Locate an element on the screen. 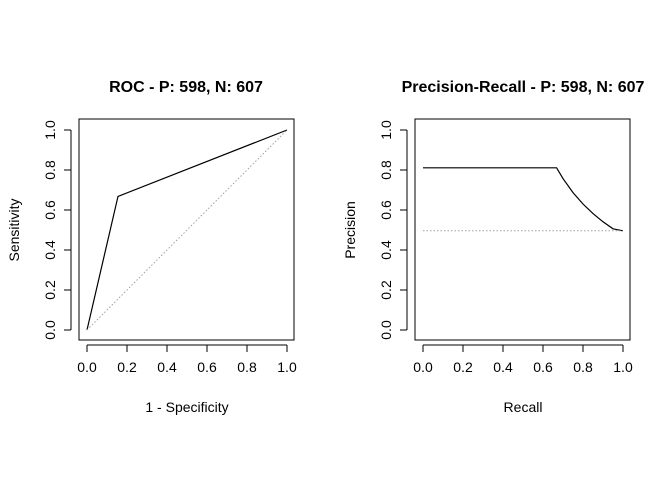 The height and width of the screenshot is (480, 672). chart-title: ROC - P: 598, N: 607 is located at coordinates (186, 87).